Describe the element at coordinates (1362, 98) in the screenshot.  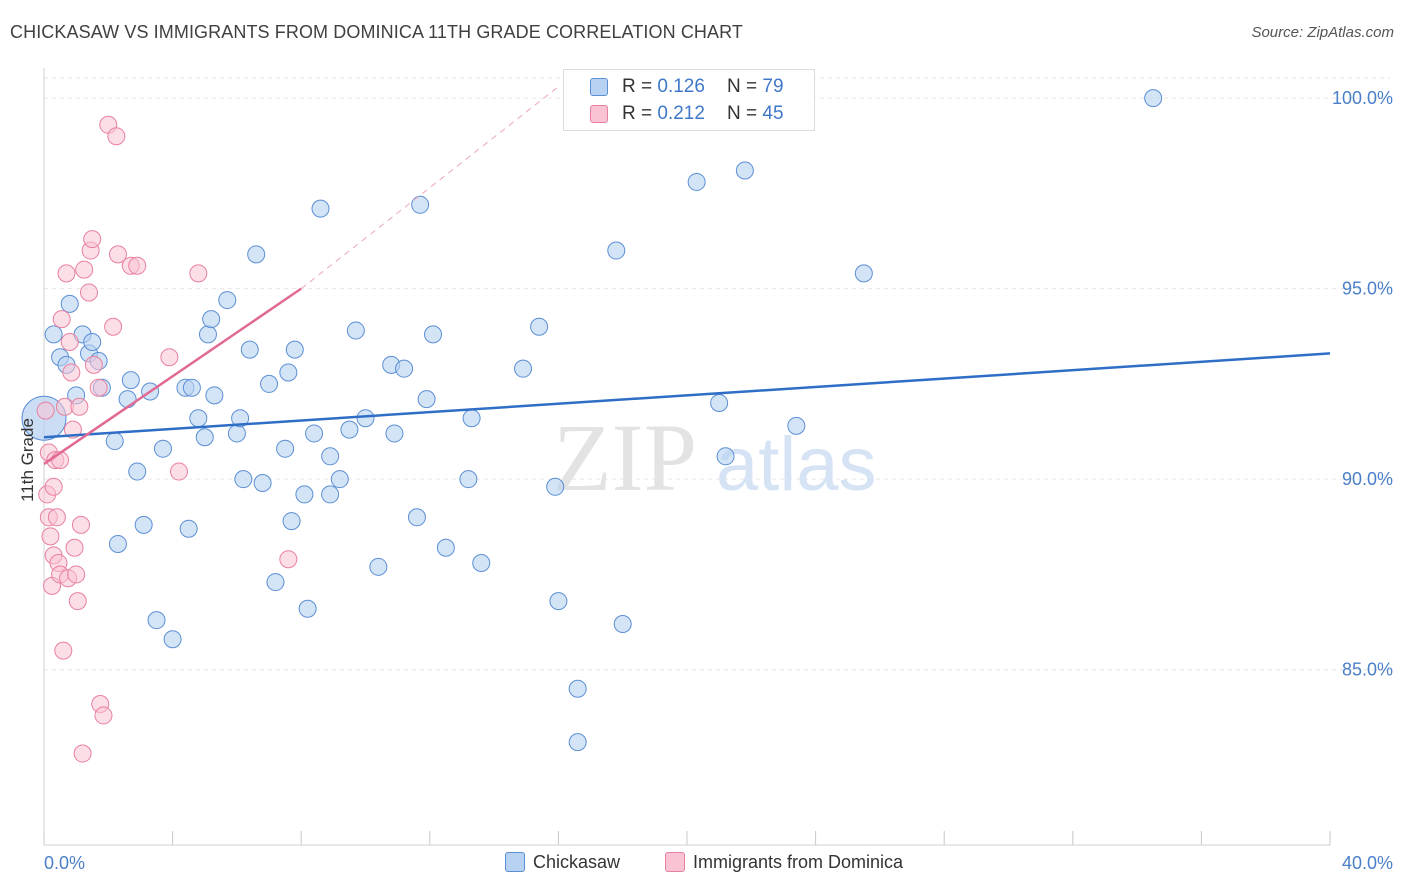
I see `y-tick-label: 100.0%` at that location.